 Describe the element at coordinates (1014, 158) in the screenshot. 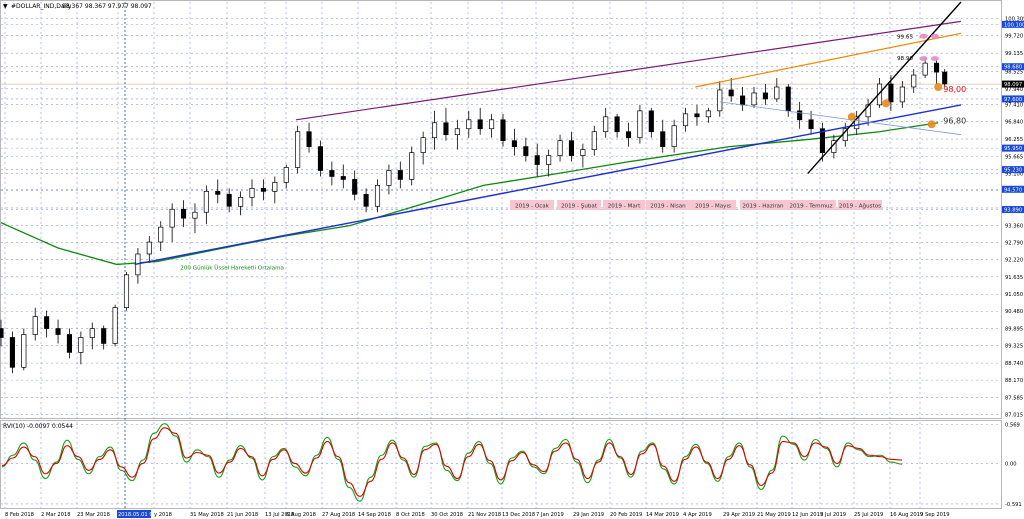

I see `y-tick-label: 95.665` at that location.